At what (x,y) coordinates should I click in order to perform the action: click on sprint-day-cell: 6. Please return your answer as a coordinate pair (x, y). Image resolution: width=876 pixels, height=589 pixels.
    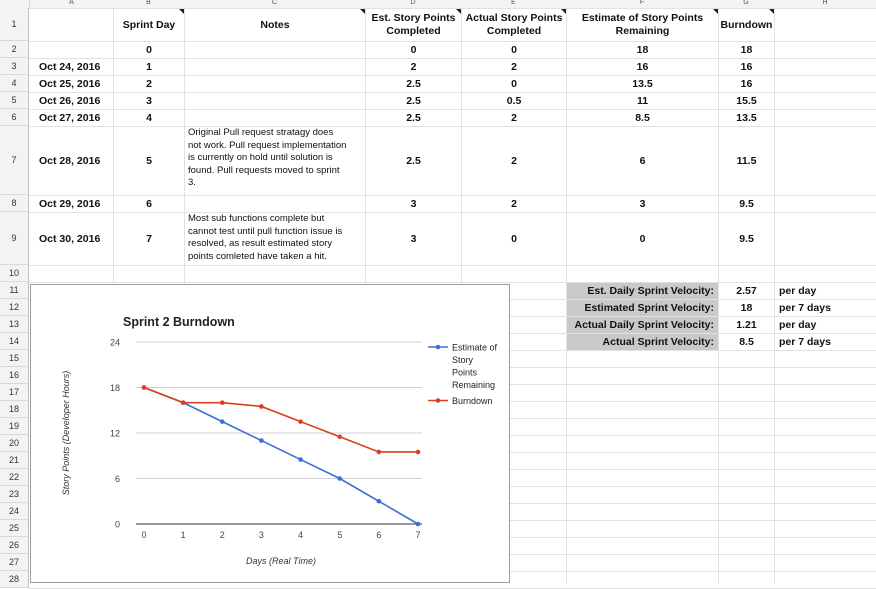
    Looking at the image, I should click on (149, 204).